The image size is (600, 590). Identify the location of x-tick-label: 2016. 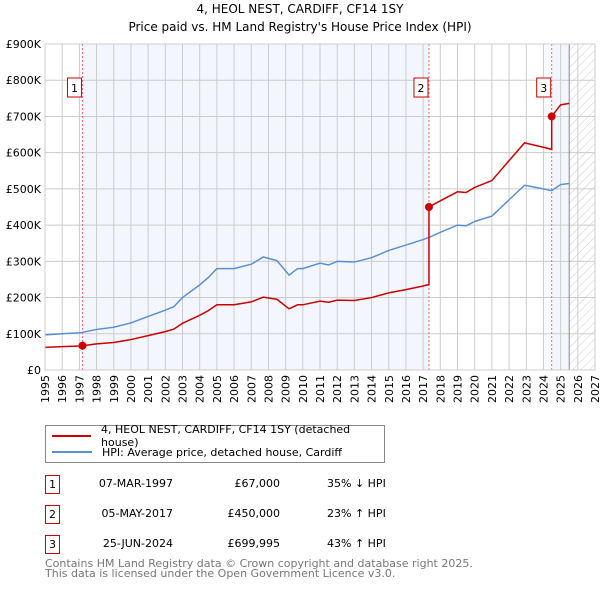
(406, 389).